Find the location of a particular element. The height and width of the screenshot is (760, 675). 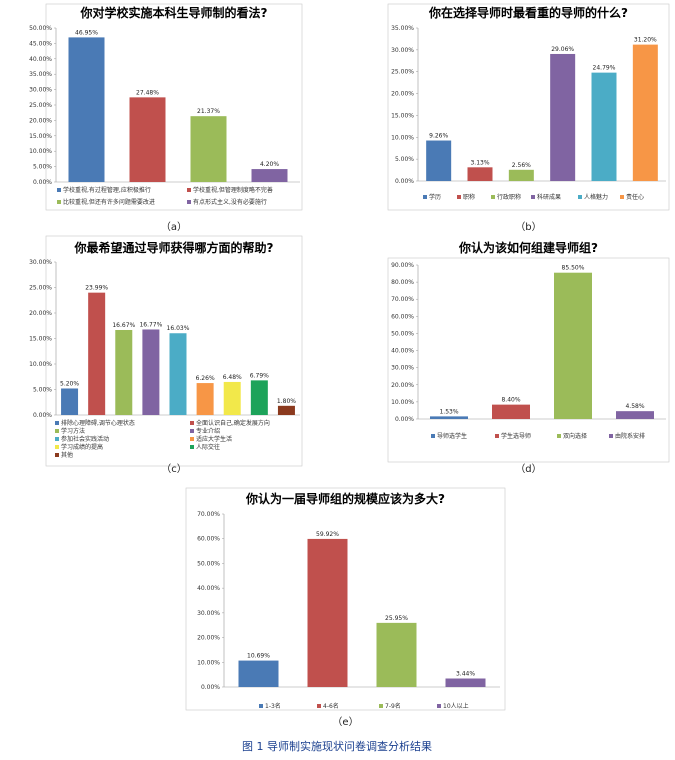

data-label: 29.06% is located at coordinates (562, 49).